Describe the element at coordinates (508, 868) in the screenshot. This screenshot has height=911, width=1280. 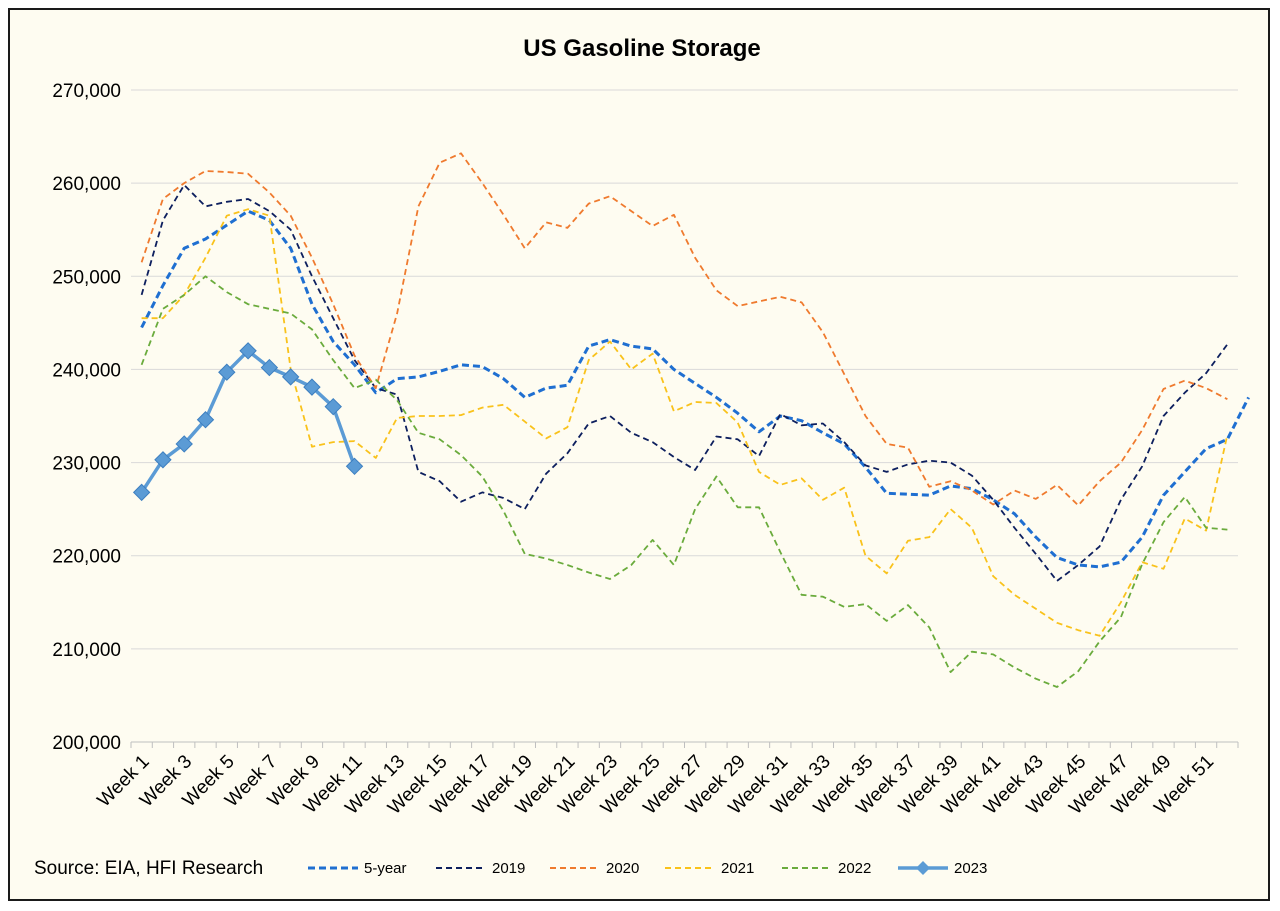
I see `legend-label: 2019` at that location.